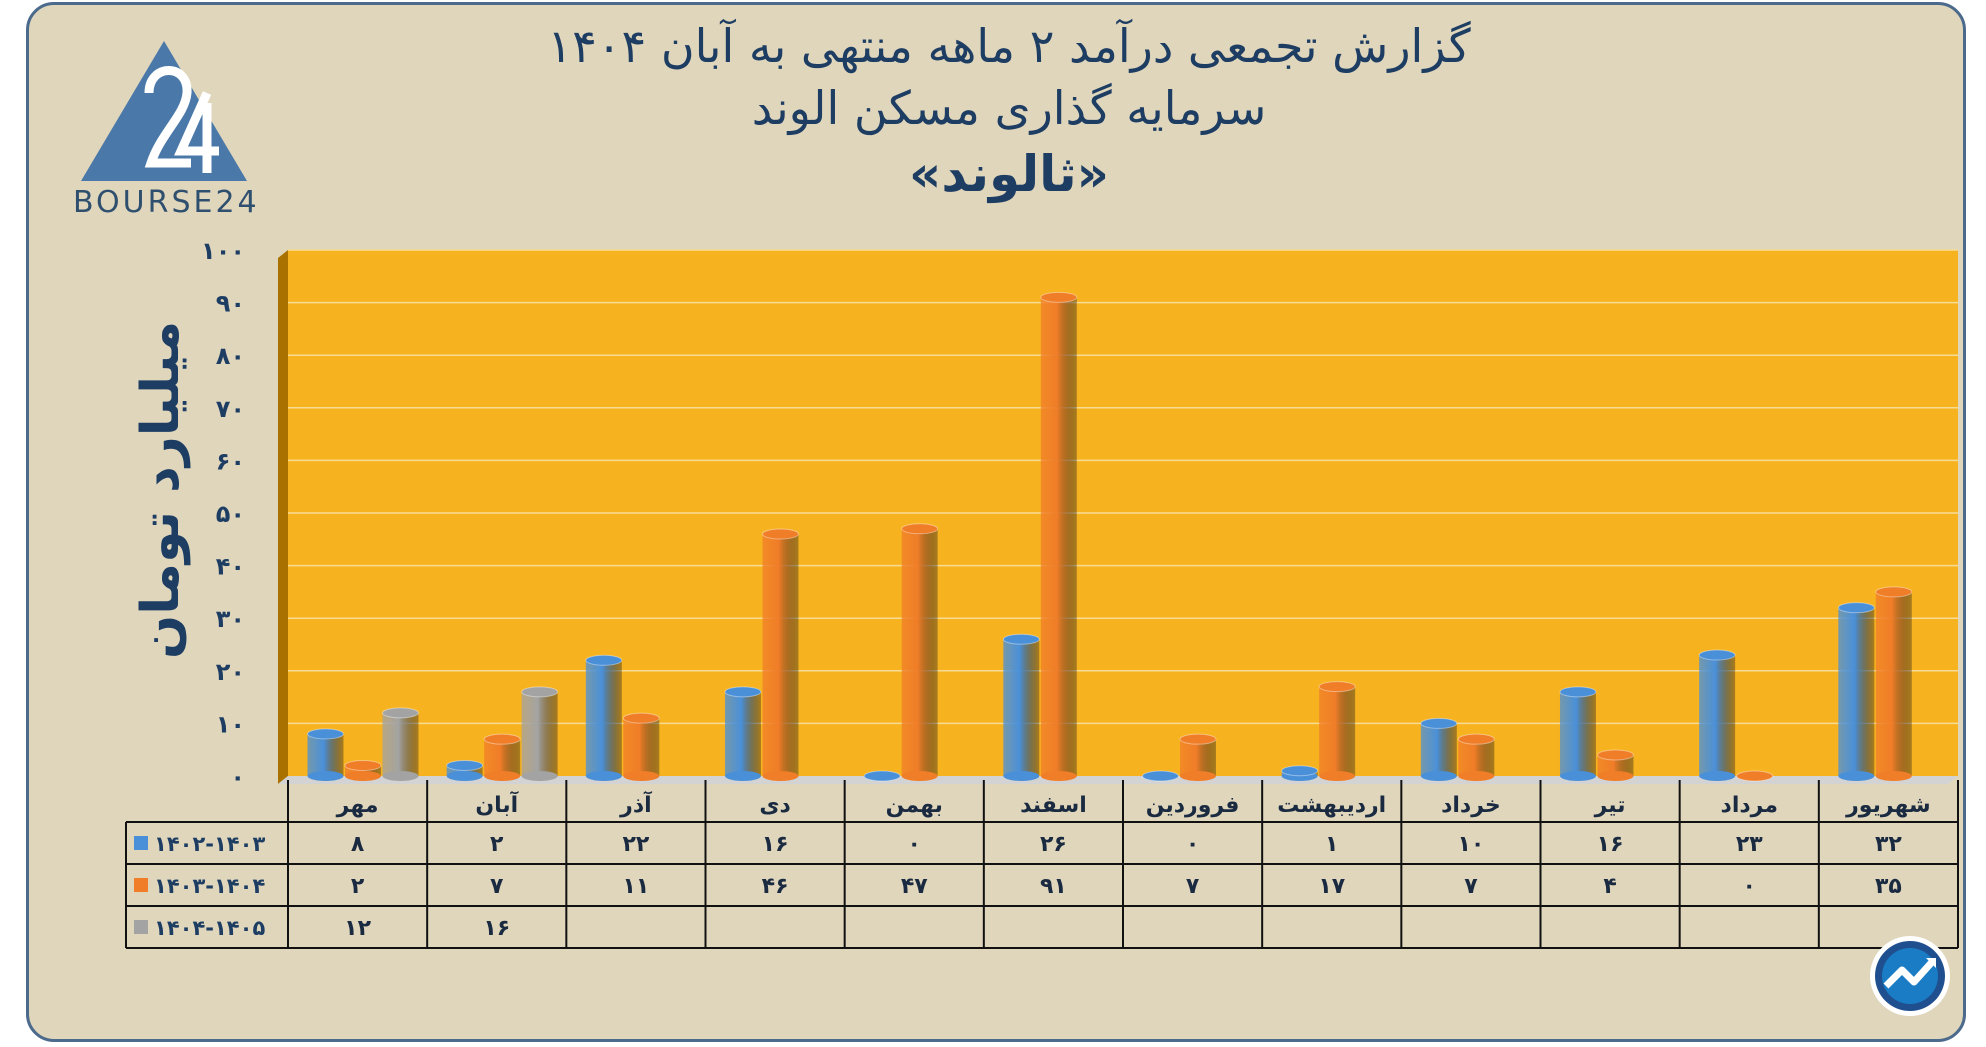  Describe the element at coordinates (230, 304) in the screenshot. I see `y-tick-label: ۹۰` at that location.